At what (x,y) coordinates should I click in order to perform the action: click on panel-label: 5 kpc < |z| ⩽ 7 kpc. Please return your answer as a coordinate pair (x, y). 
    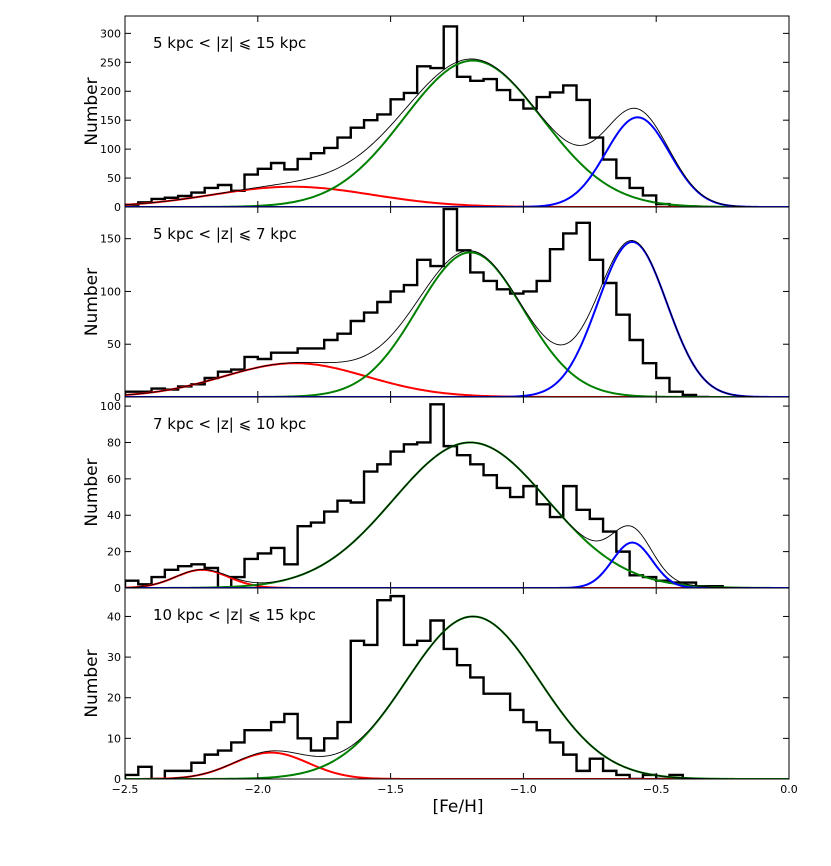
    Looking at the image, I should click on (225, 234).